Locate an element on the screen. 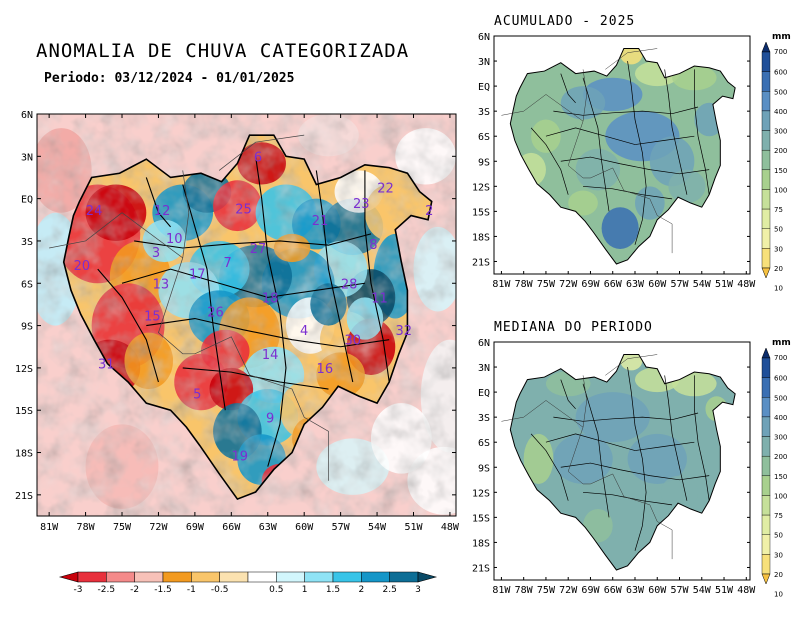 Image resolution: width=800 pixels, height=618 pixels. basin-label-21: 21 is located at coordinates (320, 221).